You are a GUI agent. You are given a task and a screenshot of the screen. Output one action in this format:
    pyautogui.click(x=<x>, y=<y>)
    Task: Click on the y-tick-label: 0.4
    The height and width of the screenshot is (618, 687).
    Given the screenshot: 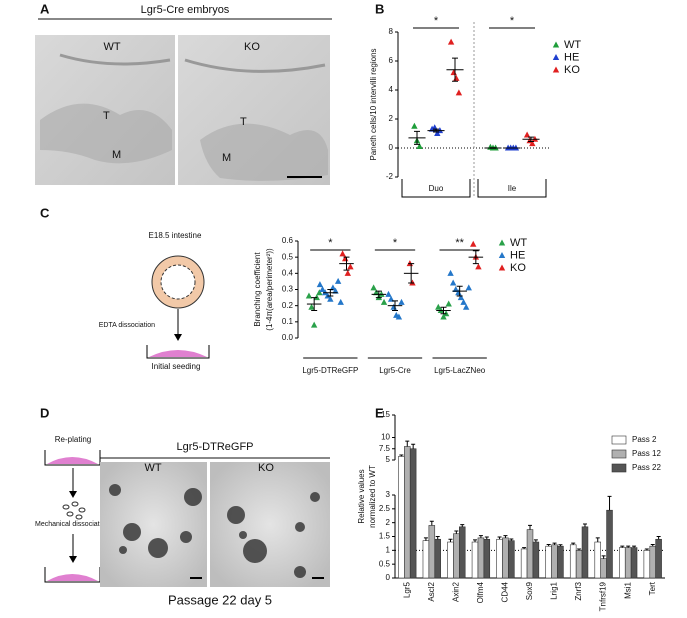 What is the action you would take?
    pyautogui.click(x=288, y=272)
    